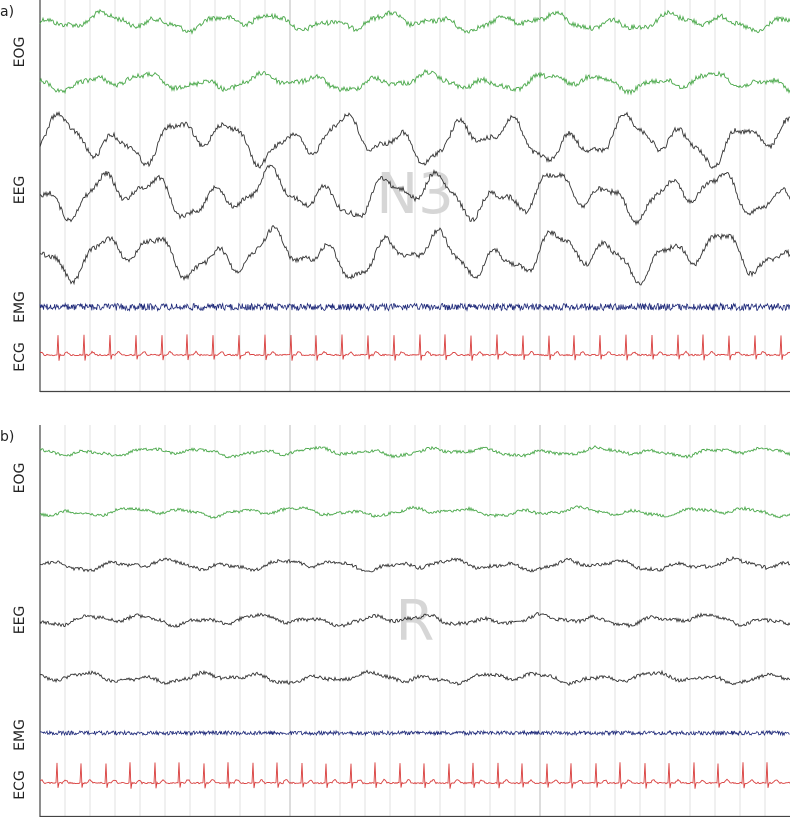  Describe the element at coordinates (7, 12) in the screenshot. I see `panel-label: a)` at that location.